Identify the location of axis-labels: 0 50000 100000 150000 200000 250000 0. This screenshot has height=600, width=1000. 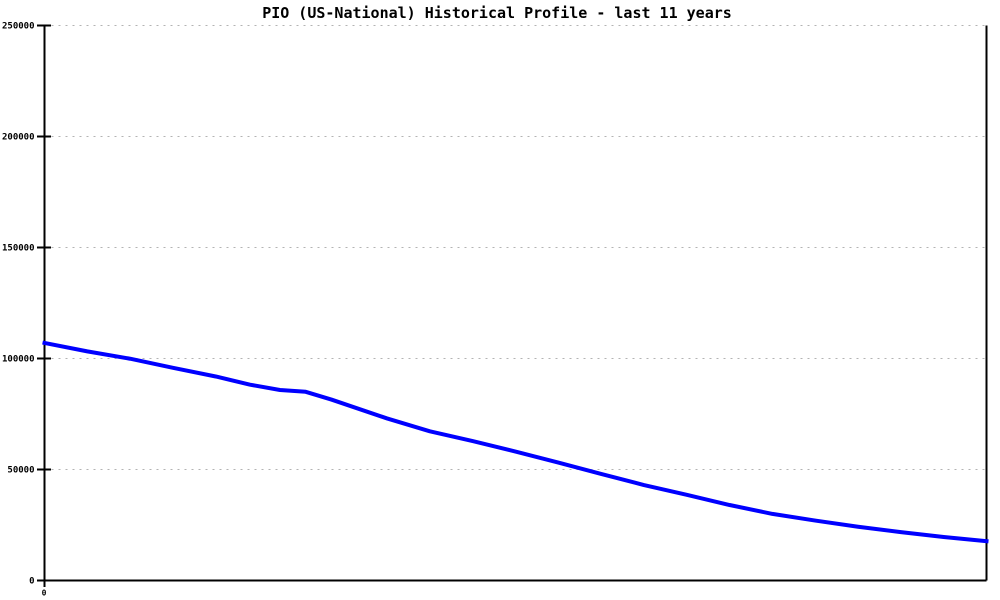
(24, 310).